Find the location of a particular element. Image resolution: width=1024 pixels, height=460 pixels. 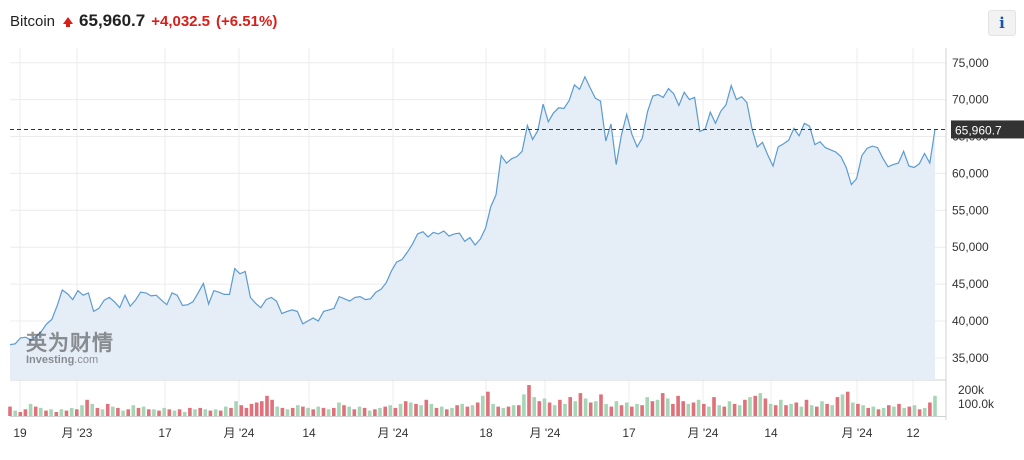

y-tick-label: 35,000 is located at coordinates (970, 358).